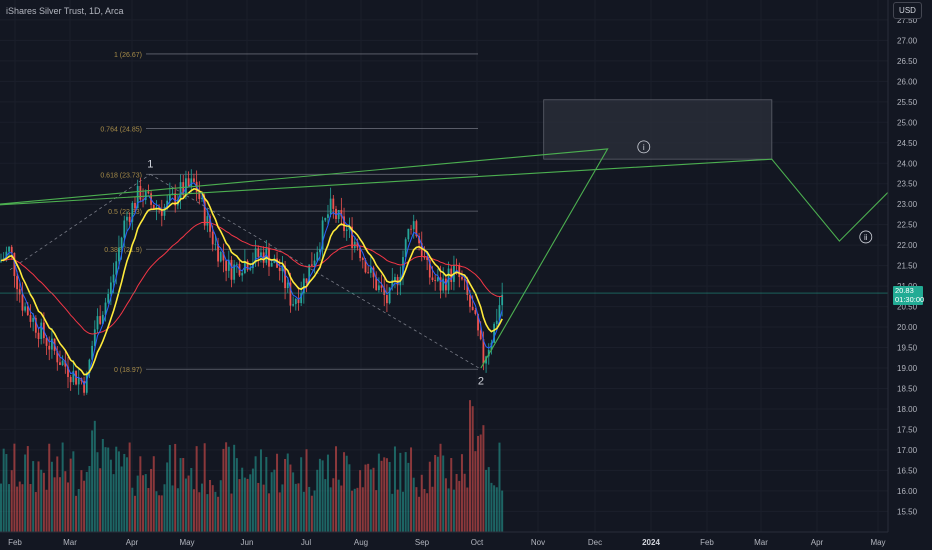 The image size is (932, 550). What do you see at coordinates (132, 542) in the screenshot?
I see `time-tick-label: Apr` at bounding box center [132, 542].